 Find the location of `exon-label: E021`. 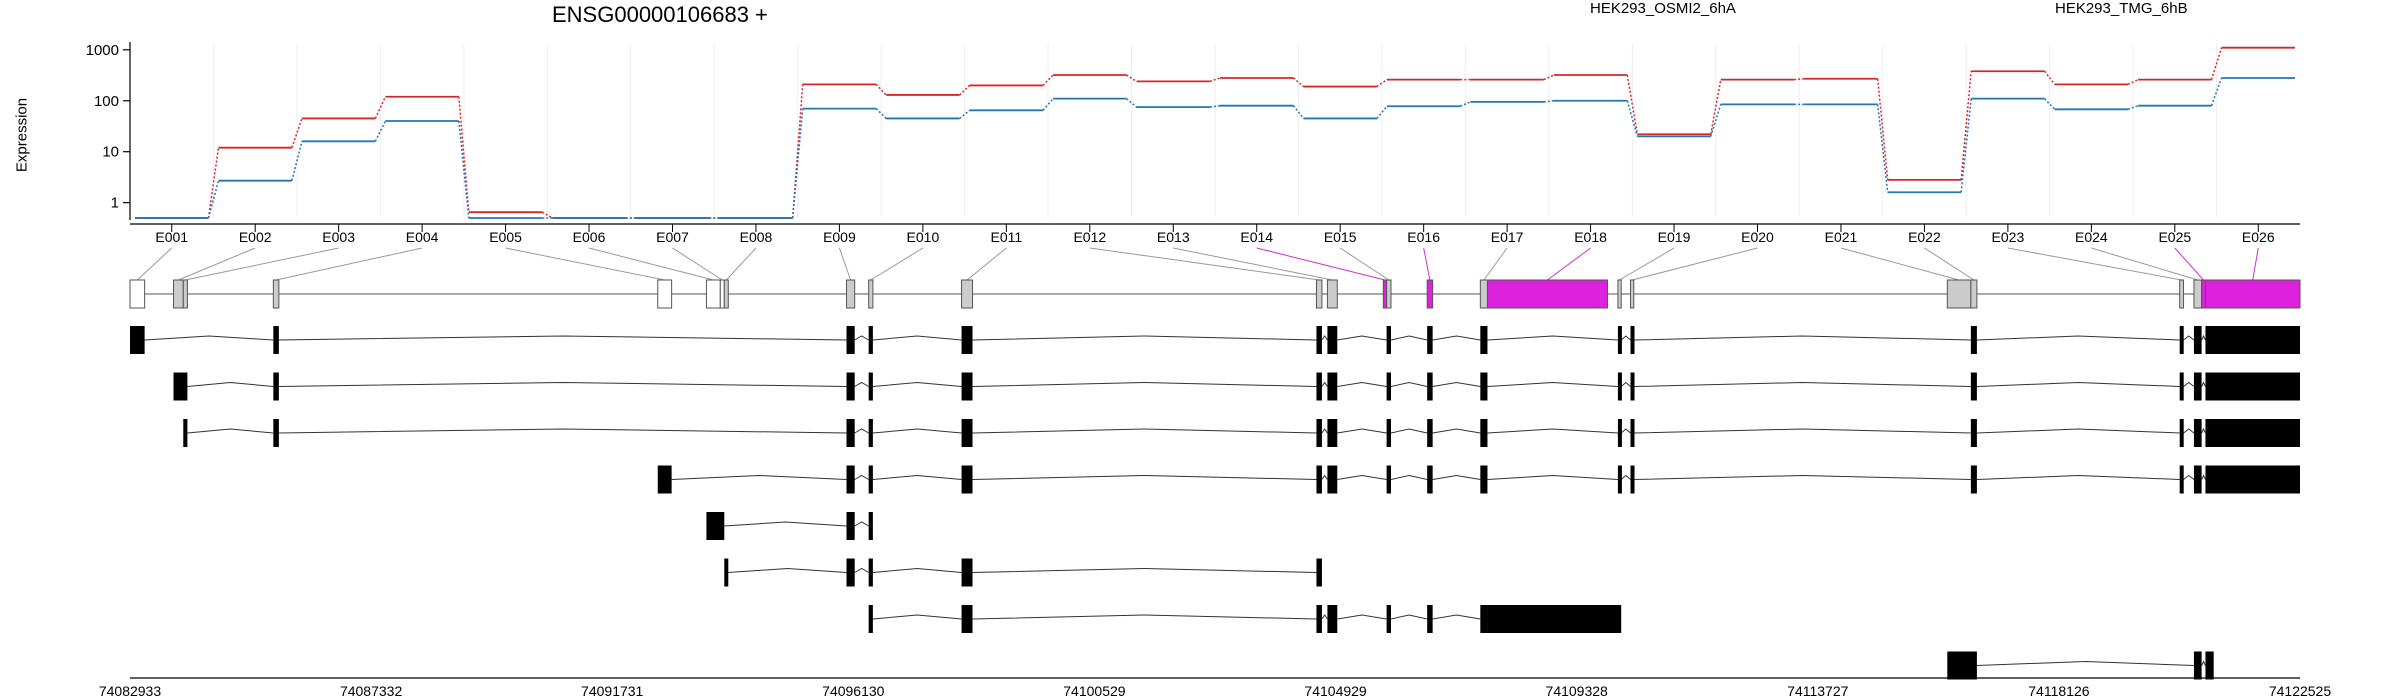

exon-label: E021 is located at coordinates (1841, 237).